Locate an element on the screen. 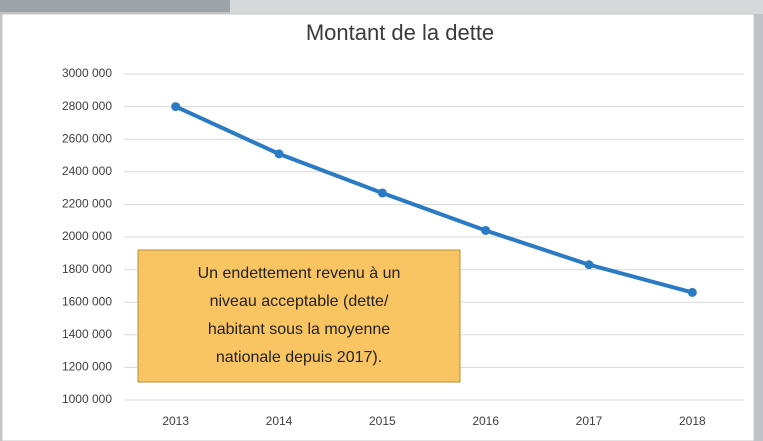  annotation-text: Un endettement revenu à un is located at coordinates (299, 273).